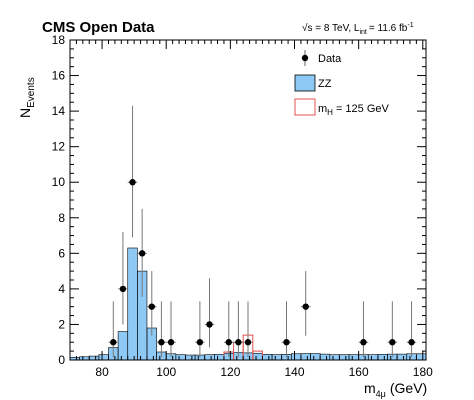  What do you see at coordinates (342, 83) in the screenshot?
I see `legend: Data ZZ mH = 125 GeV` at bounding box center [342, 83].